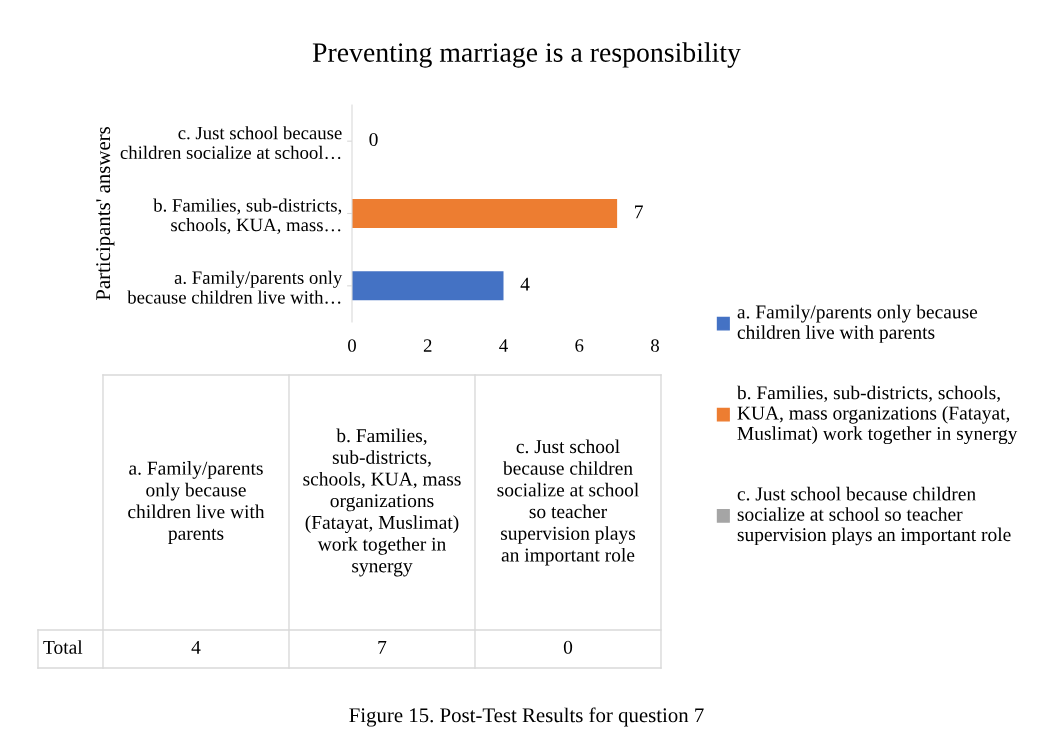 This screenshot has height=747, width=1053. What do you see at coordinates (874, 516) in the screenshot?
I see `legend-label: c. Just school because children socialize at school so teacher supervision plays an important role` at bounding box center [874, 516].